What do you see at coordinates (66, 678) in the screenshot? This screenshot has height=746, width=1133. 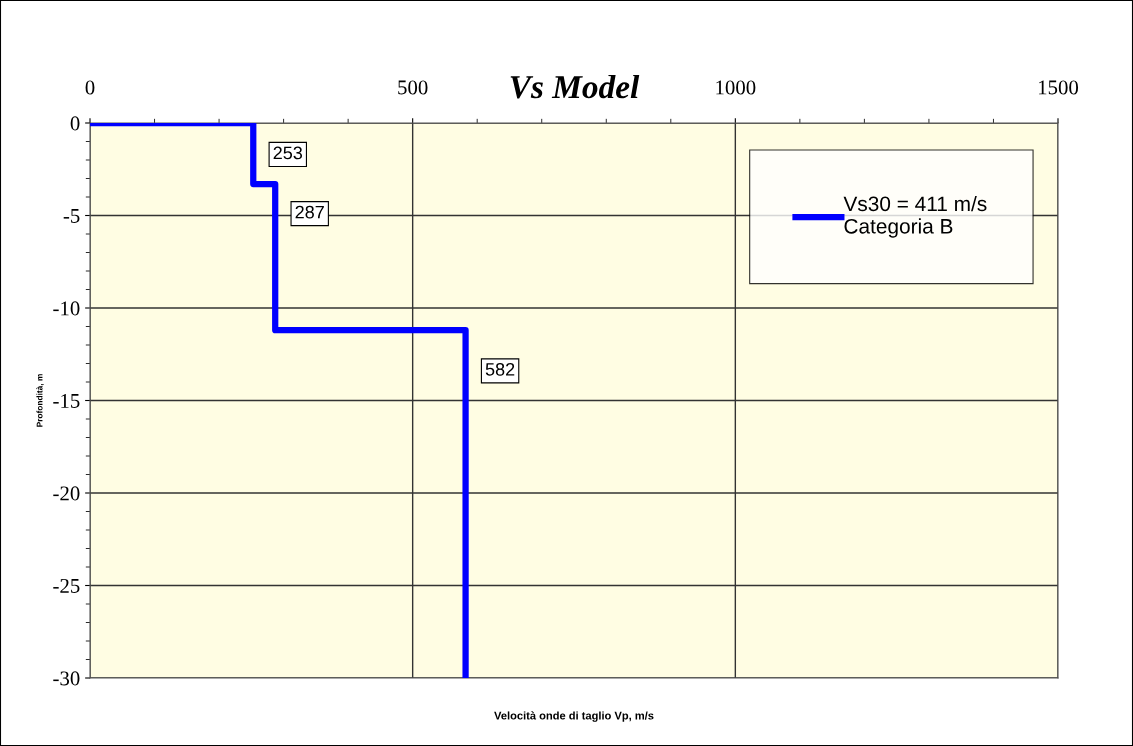 I see `y-tick-label: -30` at bounding box center [66, 678].